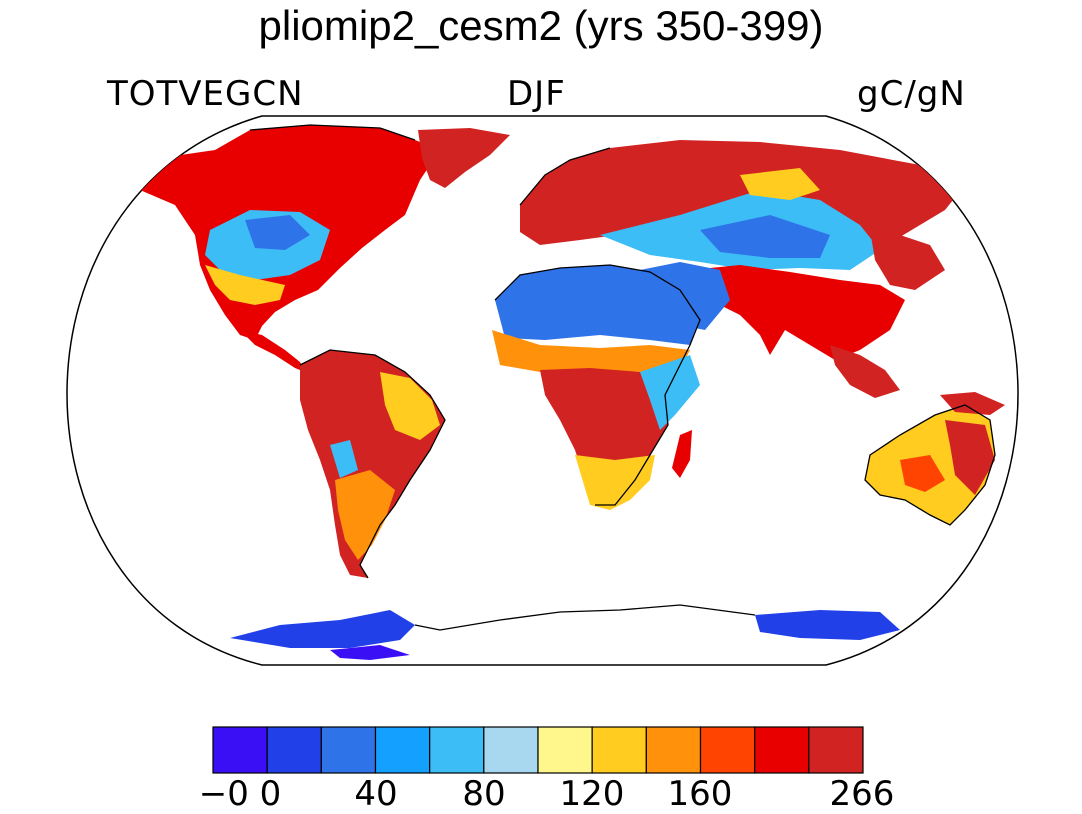 The image size is (1082, 814). What do you see at coordinates (670, 392) in the screenshot?
I see `africa-east` at bounding box center [670, 392].